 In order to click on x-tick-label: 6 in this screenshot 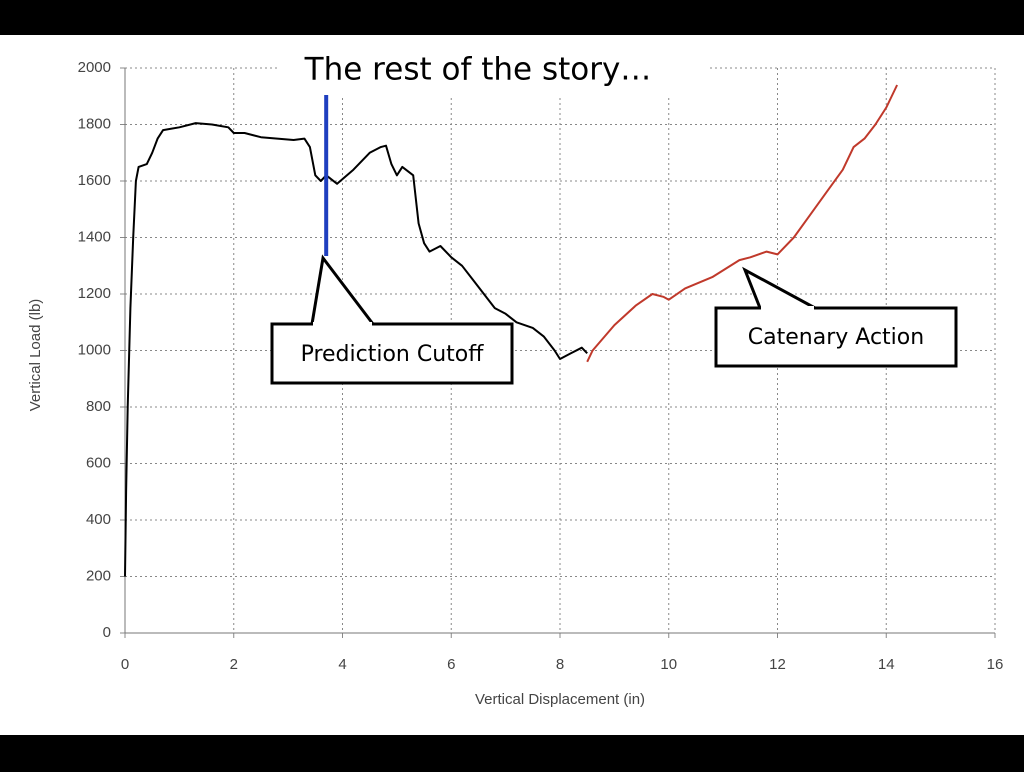, I will do `click(451, 664)`.